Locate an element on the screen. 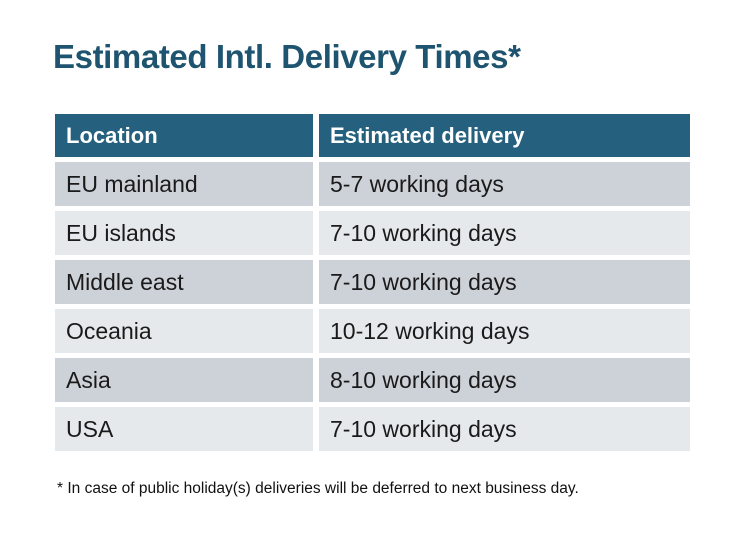 The height and width of the screenshot is (536, 745). header-cell-location: Location is located at coordinates (184, 135).